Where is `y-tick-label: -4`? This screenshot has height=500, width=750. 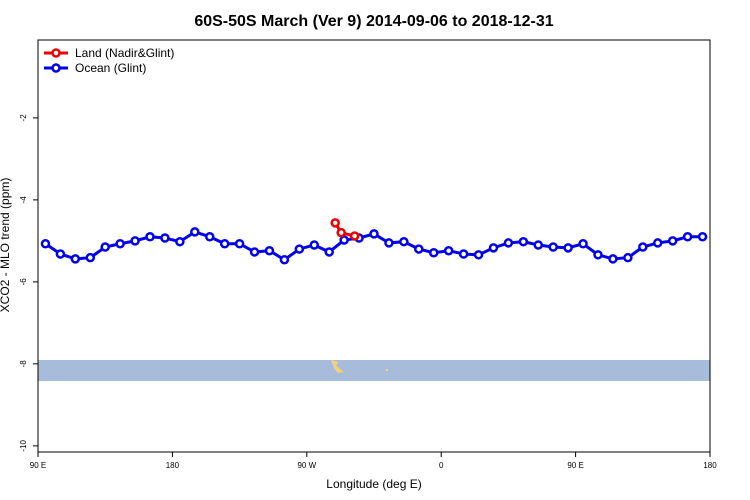 y-tick-label: -4 is located at coordinates (23, 200).